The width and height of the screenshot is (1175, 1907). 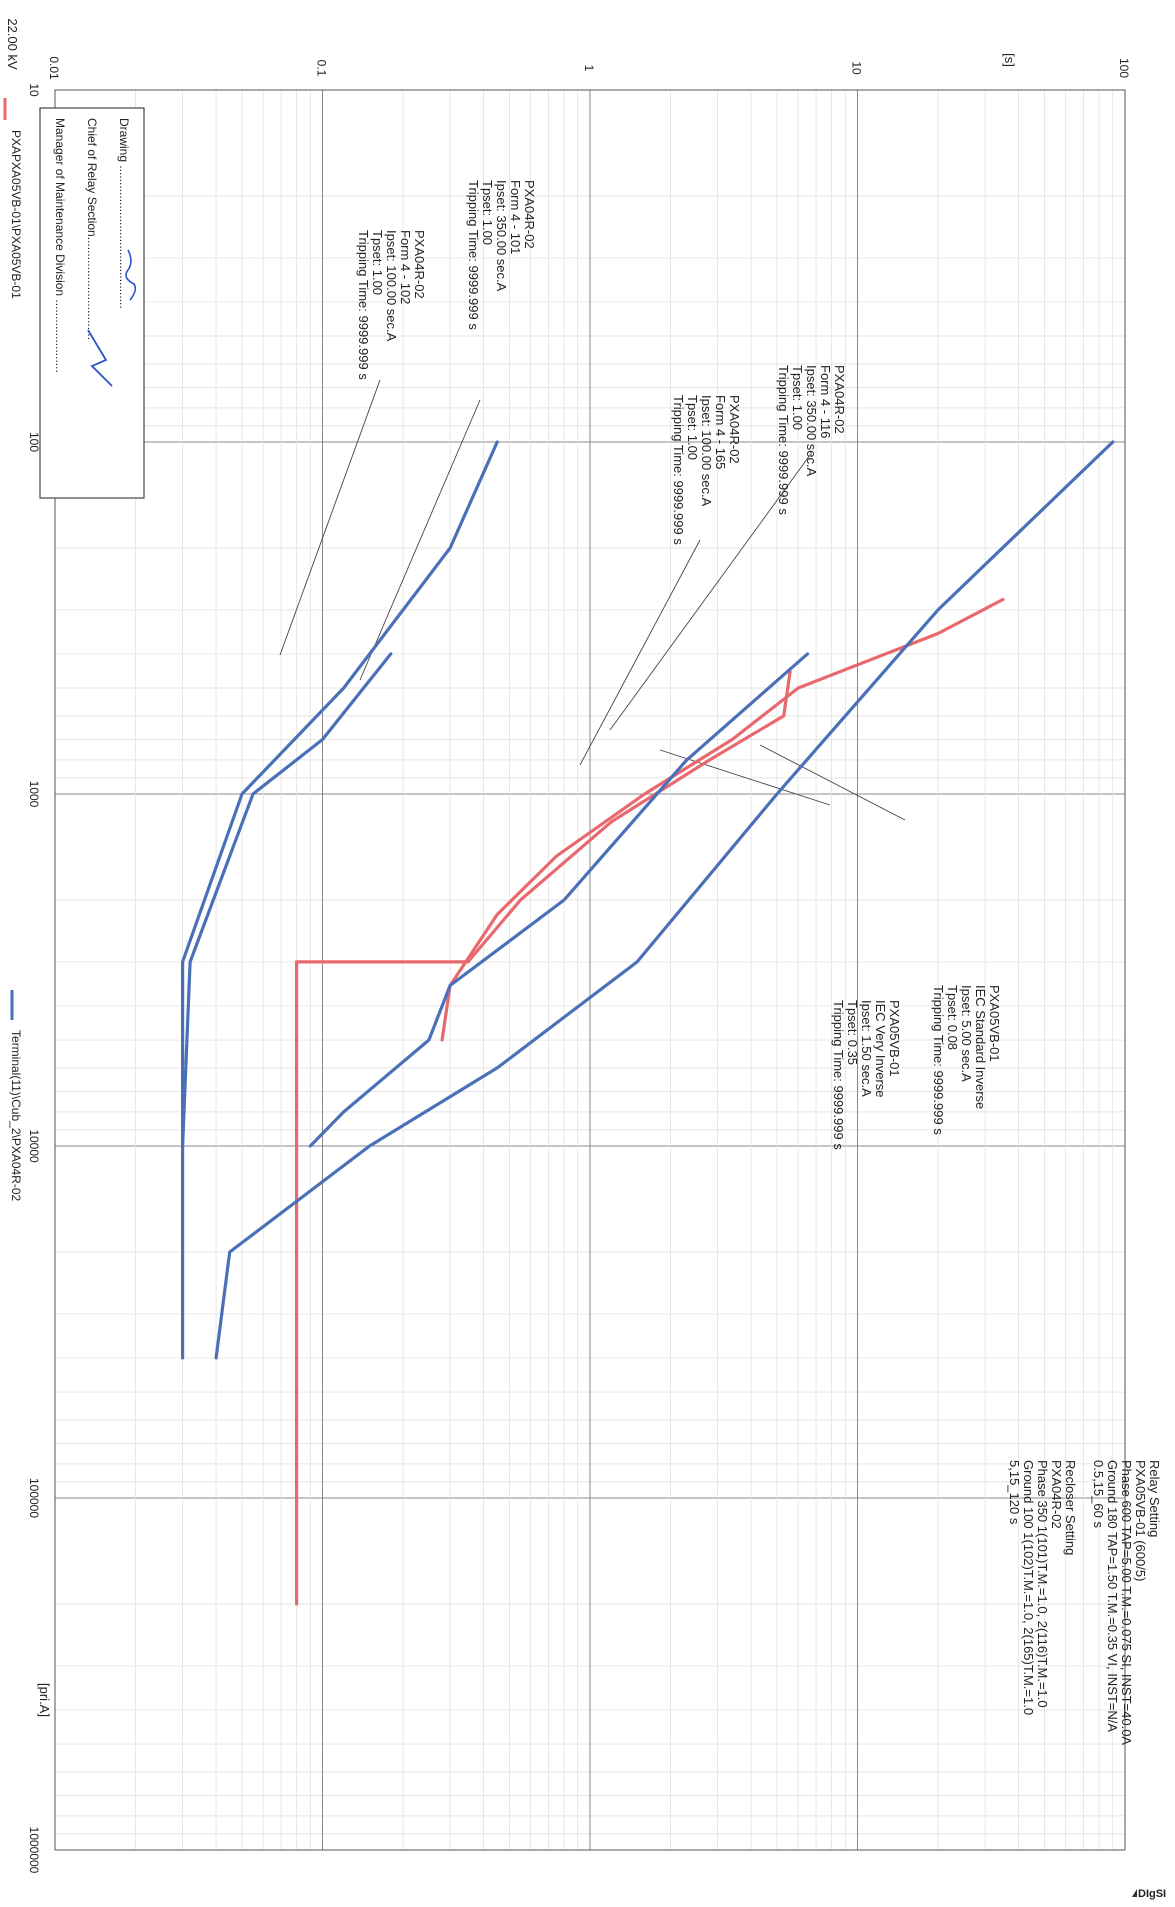 I want to click on red-curve-phase, so click(x=722, y=819).